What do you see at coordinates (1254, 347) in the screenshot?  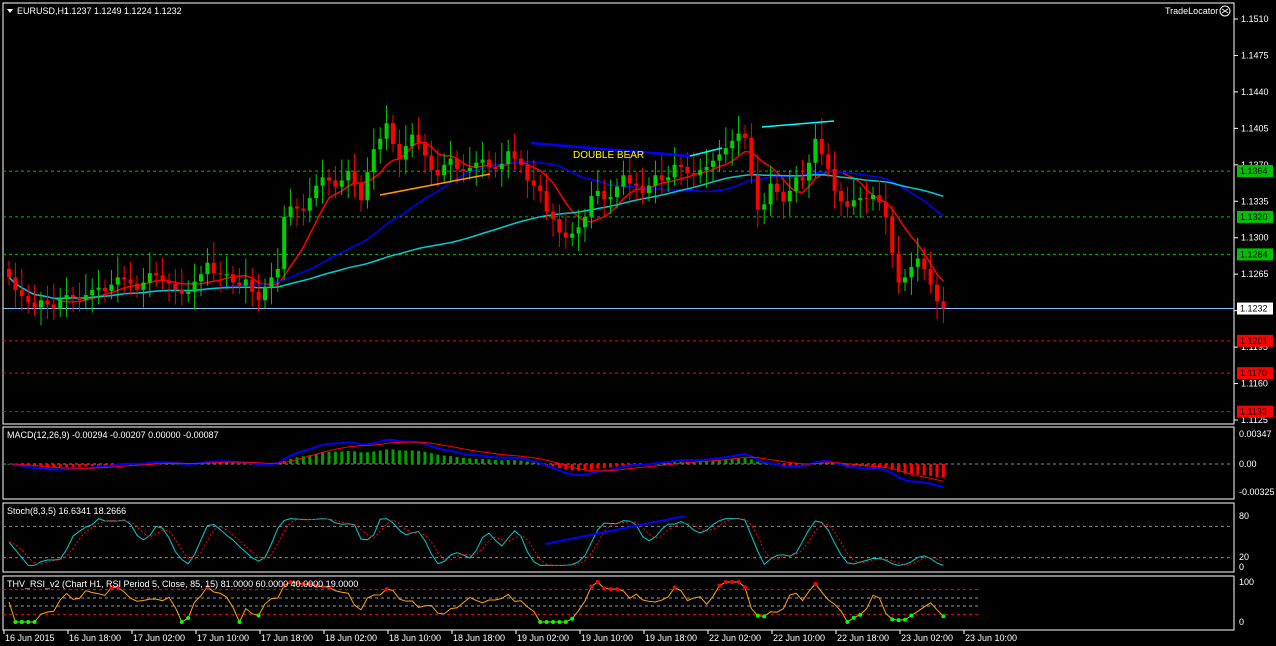 I see `price-tick-label: 1.1195` at bounding box center [1254, 347].